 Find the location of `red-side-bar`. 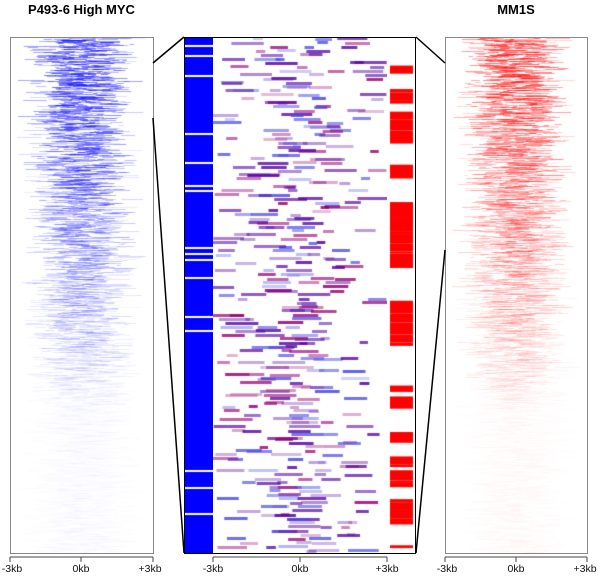

red-side-bar is located at coordinates (401, 295).